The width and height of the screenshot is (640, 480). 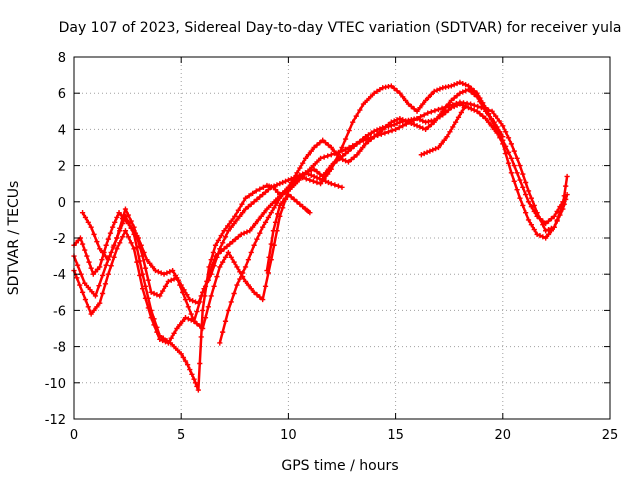 What do you see at coordinates (62, 94) in the screenshot?
I see `y-tick-label: 6` at bounding box center [62, 94].